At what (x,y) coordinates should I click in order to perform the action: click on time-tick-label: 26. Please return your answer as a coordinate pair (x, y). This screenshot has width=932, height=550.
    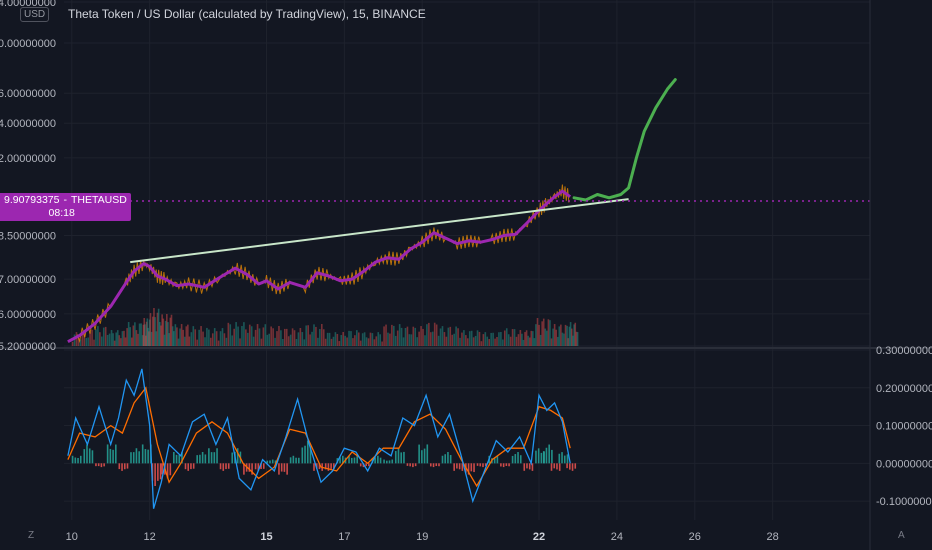
    Looking at the image, I should click on (695, 537).